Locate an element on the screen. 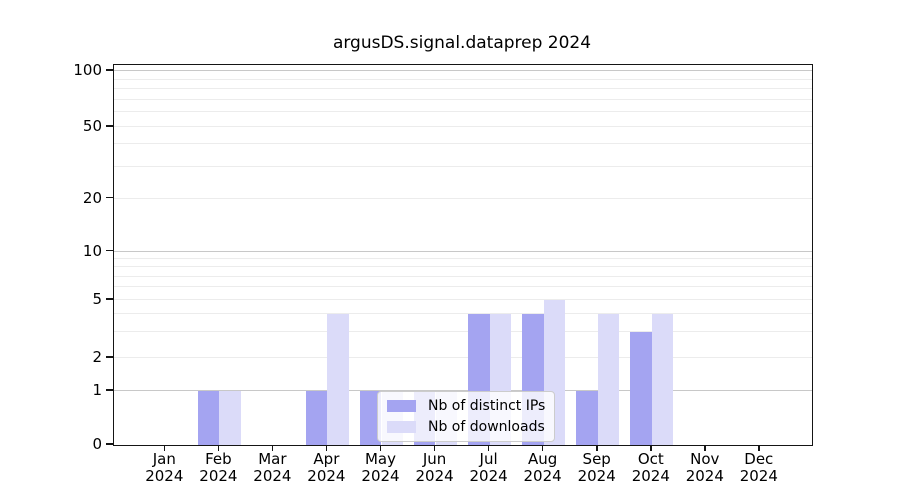 This screenshot has width=900, height=500. x-month-label: Feb 2024 is located at coordinates (218, 468).